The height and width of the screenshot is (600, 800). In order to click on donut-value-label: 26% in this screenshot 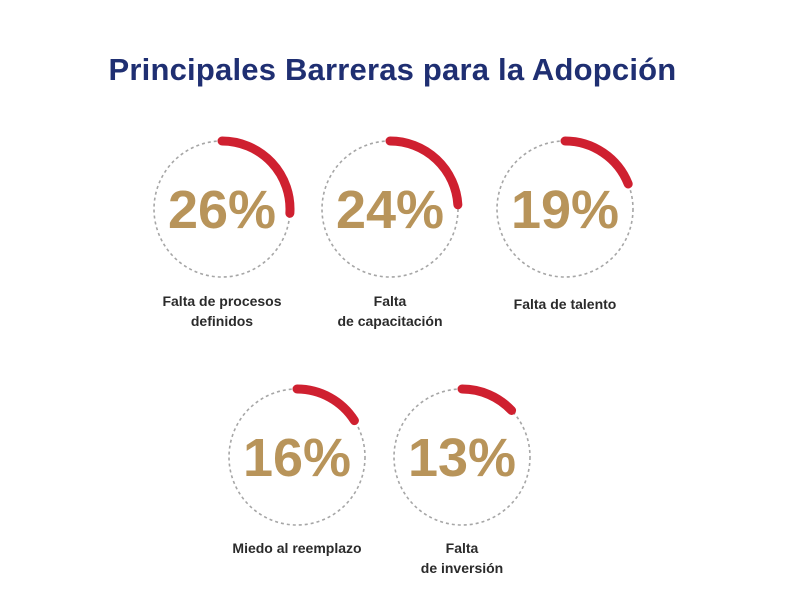, I will do `click(222, 210)`.